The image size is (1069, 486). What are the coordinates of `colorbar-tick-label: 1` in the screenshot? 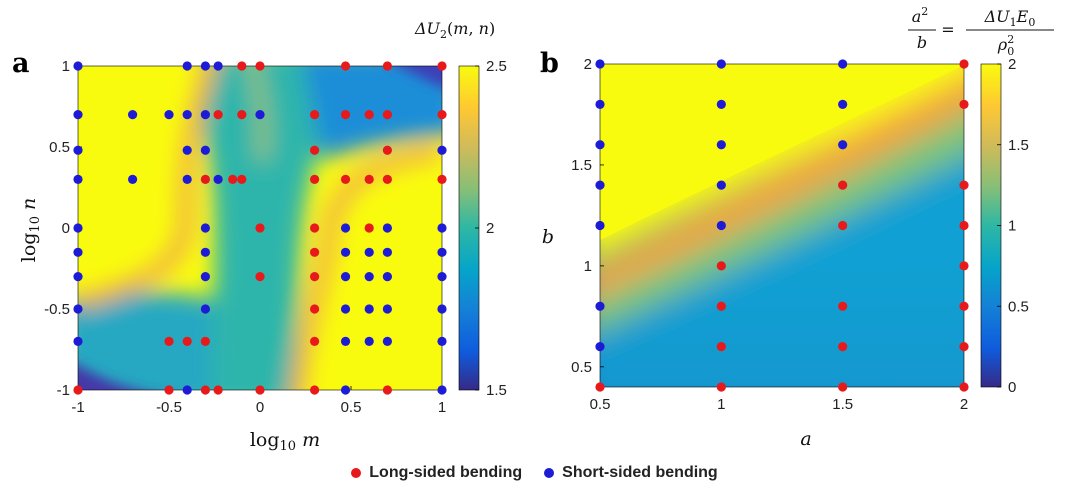 It's located at (1012, 226).